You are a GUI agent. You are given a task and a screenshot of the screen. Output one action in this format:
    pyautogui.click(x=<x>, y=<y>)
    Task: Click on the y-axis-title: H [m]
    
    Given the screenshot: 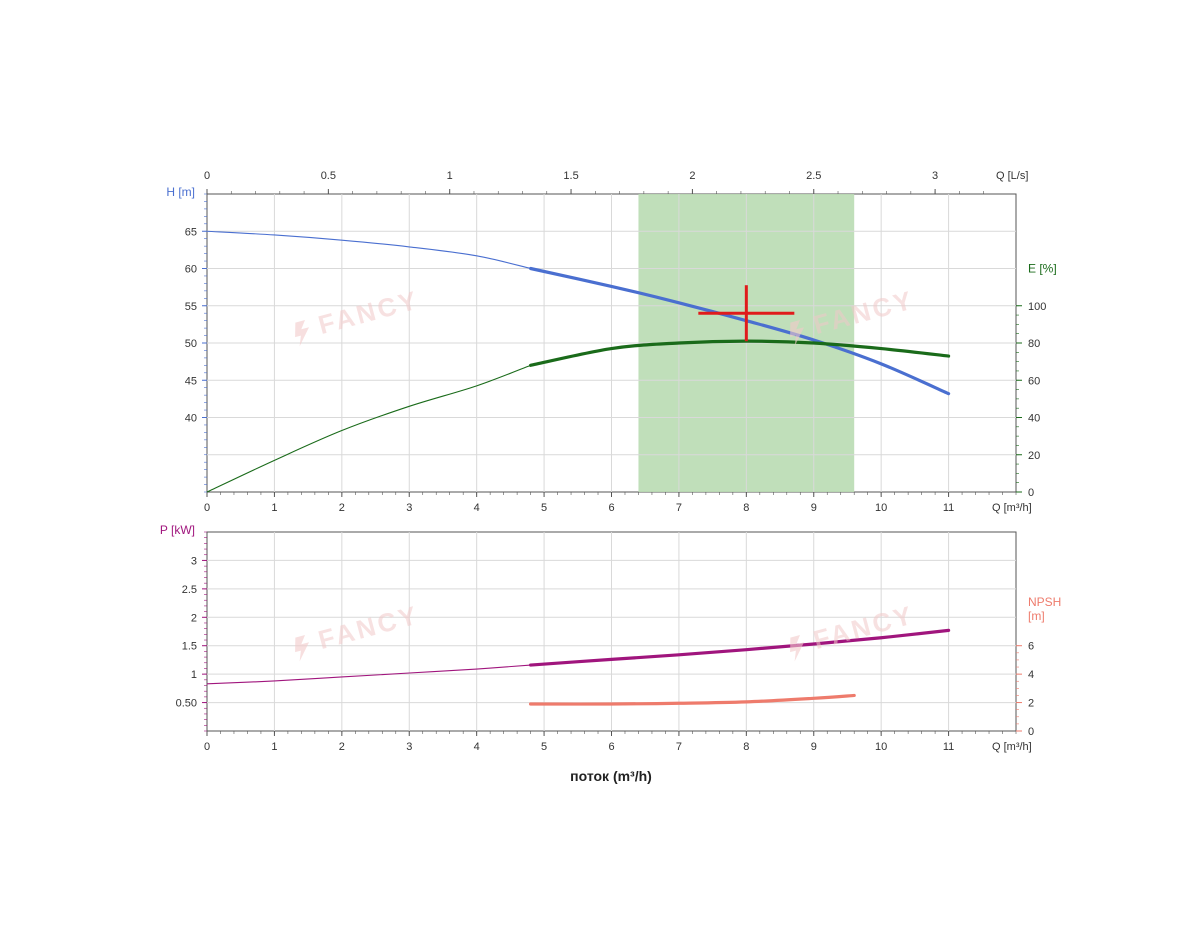 What is the action you would take?
    pyautogui.click(x=180, y=192)
    